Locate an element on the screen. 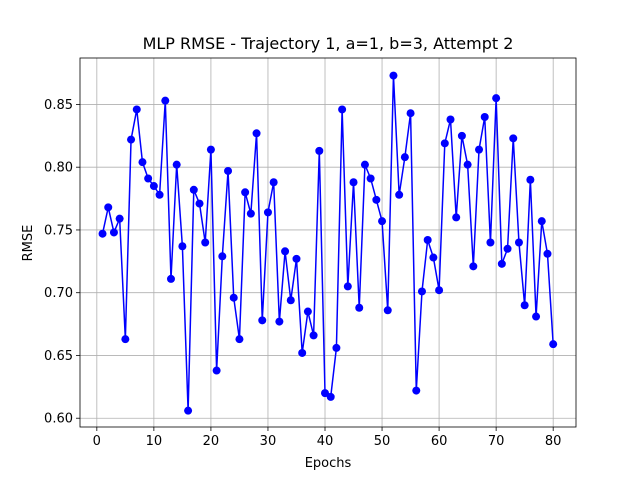  x-tick-label: 50 is located at coordinates (382, 441).